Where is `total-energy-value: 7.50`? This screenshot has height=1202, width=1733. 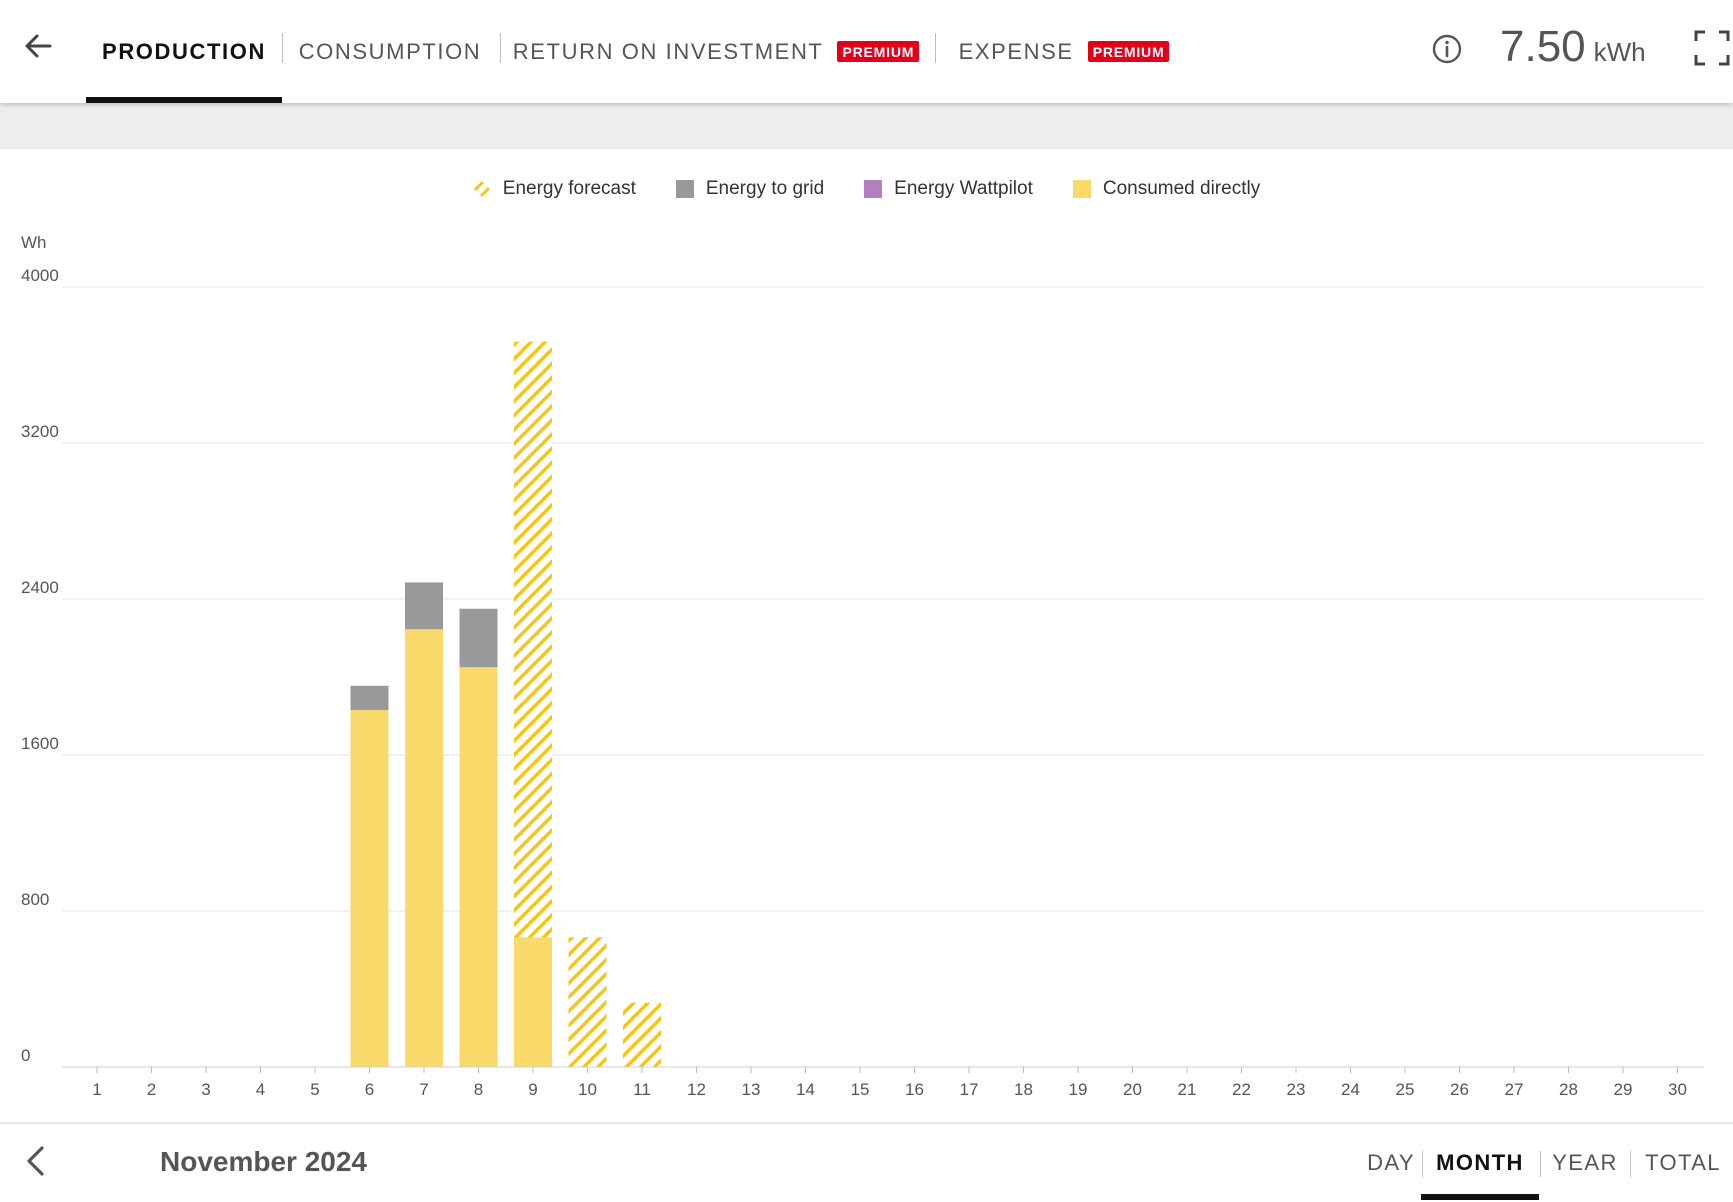
total-energy-value: 7.50 is located at coordinates (1543, 46).